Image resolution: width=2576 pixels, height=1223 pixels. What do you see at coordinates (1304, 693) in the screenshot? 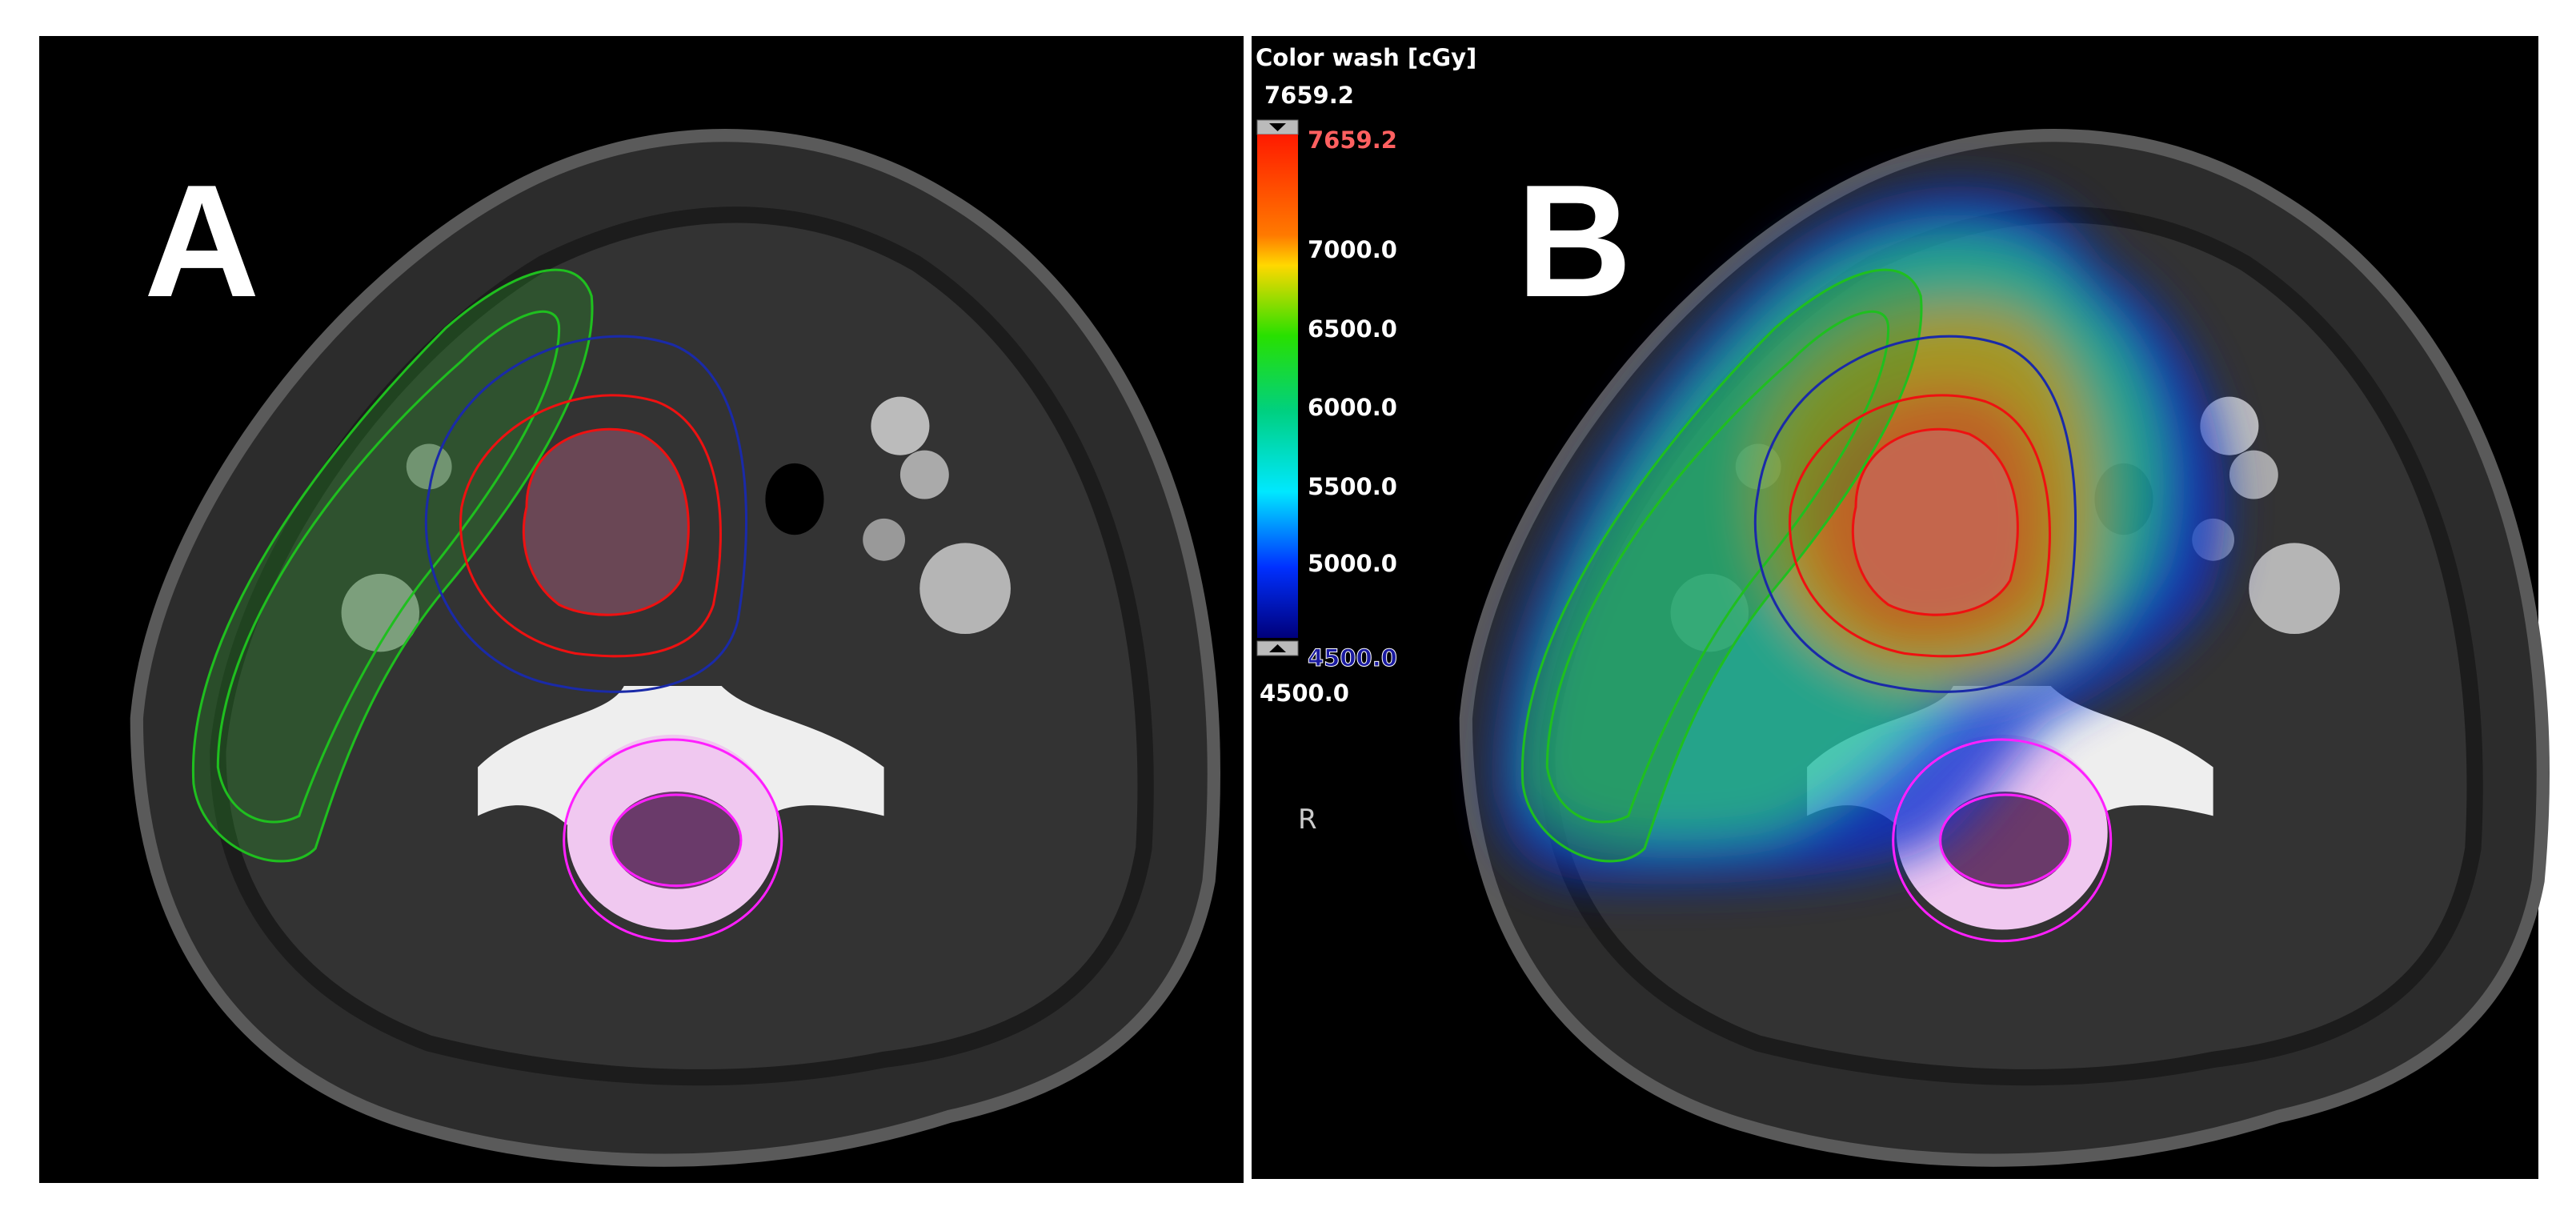
I see `legend-min: 4500.0` at bounding box center [1304, 693].